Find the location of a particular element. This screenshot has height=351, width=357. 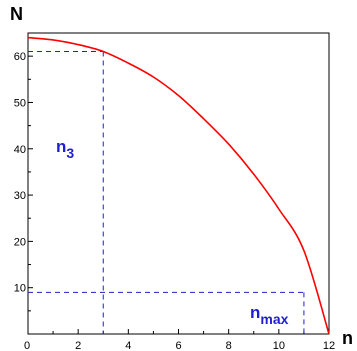

x-axis-label: n is located at coordinates (347, 338).